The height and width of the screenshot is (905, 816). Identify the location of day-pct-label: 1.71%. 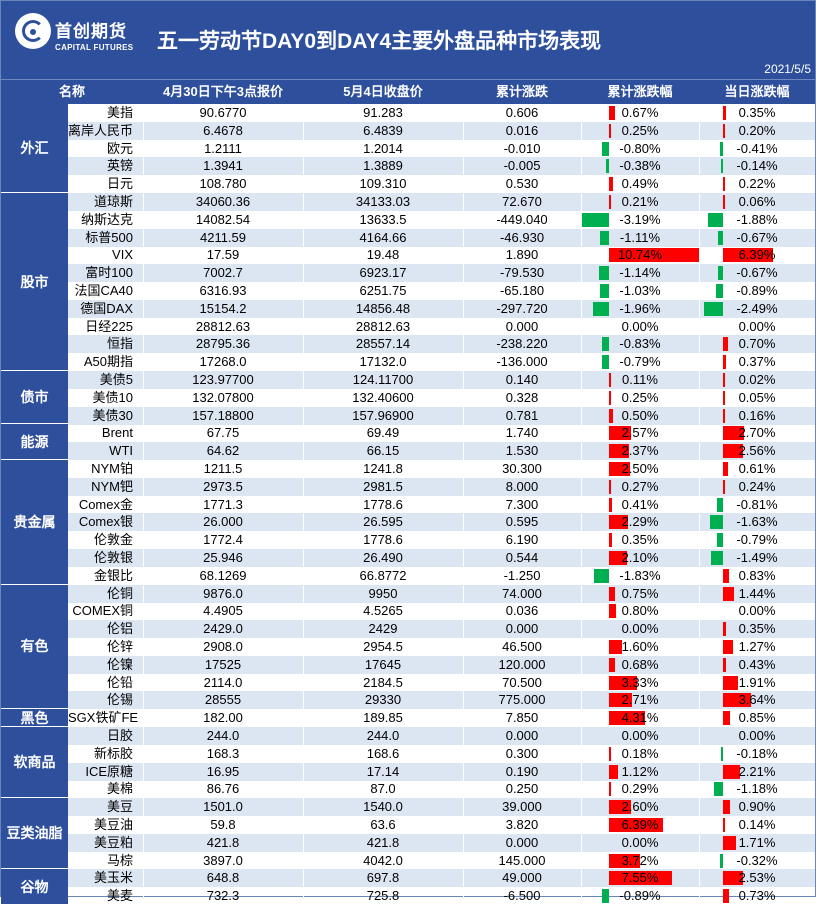
(757, 842).